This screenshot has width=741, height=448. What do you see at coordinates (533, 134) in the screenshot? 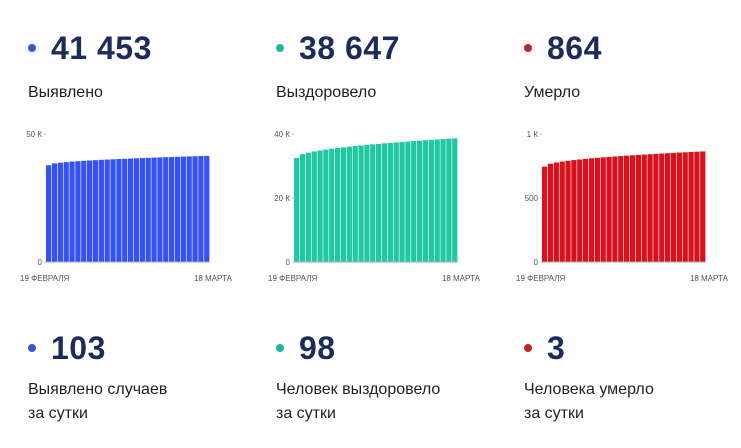
I see `y-tick-label: 1 К` at bounding box center [533, 134].